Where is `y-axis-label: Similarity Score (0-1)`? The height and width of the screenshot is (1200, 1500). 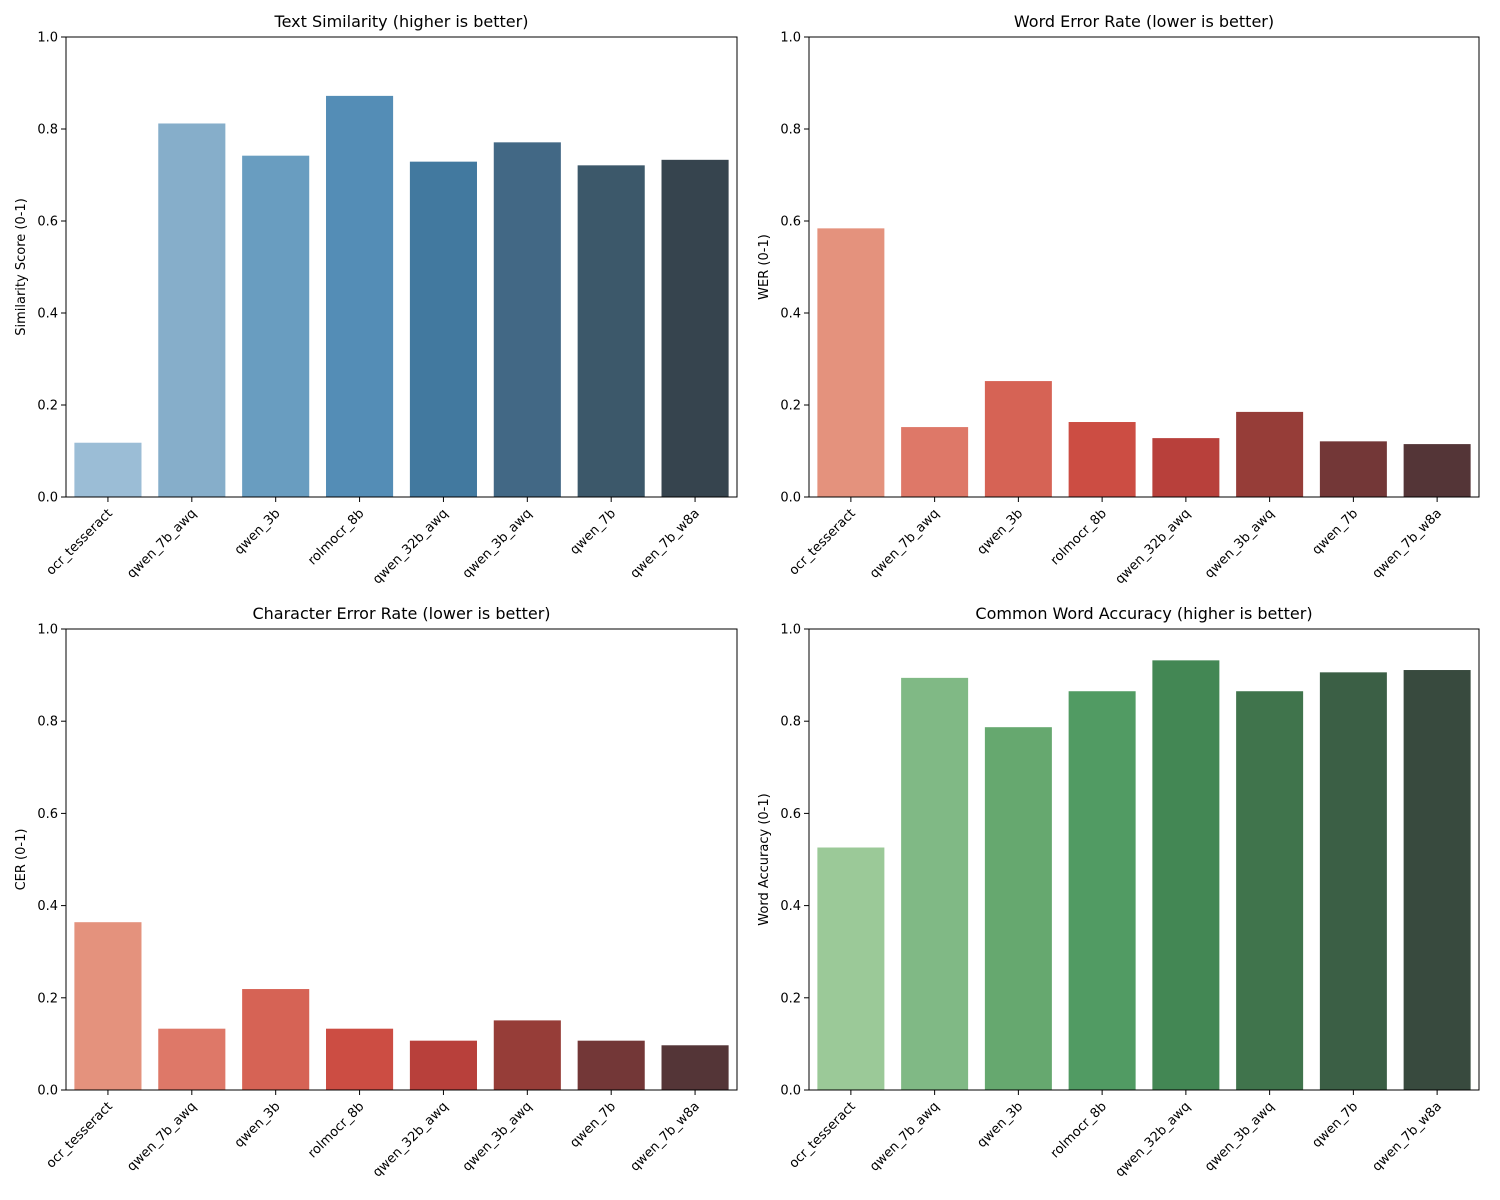
y-axis-label: Similarity Score (0-1) is located at coordinates (21, 267).